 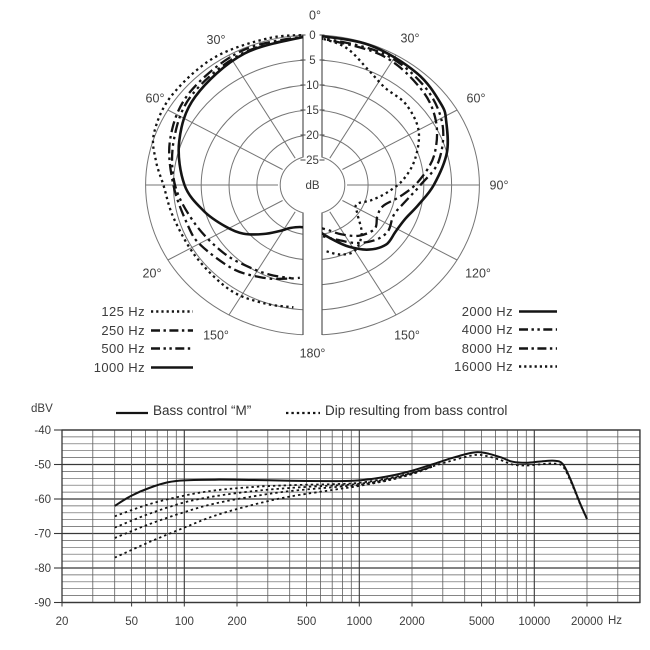 I want to click on polar-angle-label: 0°, so click(x=315, y=16).